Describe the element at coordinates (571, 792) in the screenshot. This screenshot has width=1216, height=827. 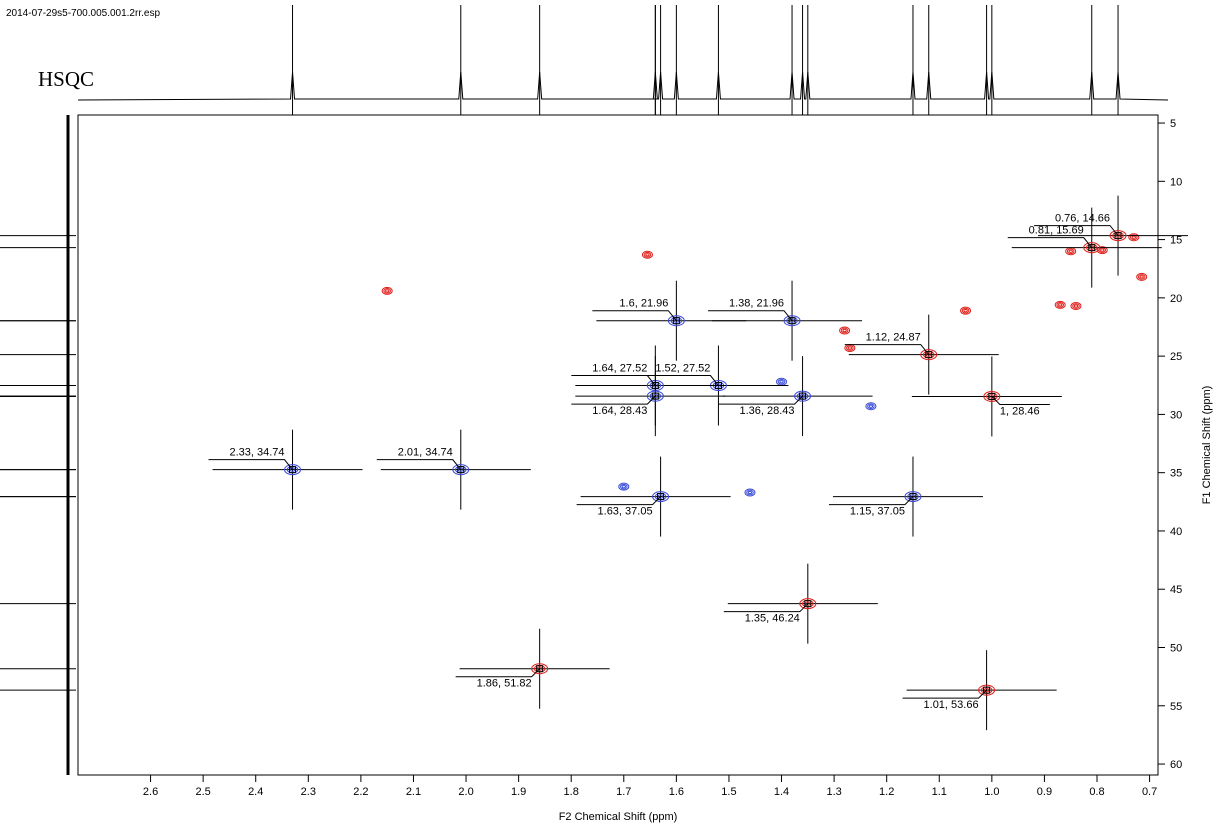
I see `x-tick-label: 1.8` at that location.